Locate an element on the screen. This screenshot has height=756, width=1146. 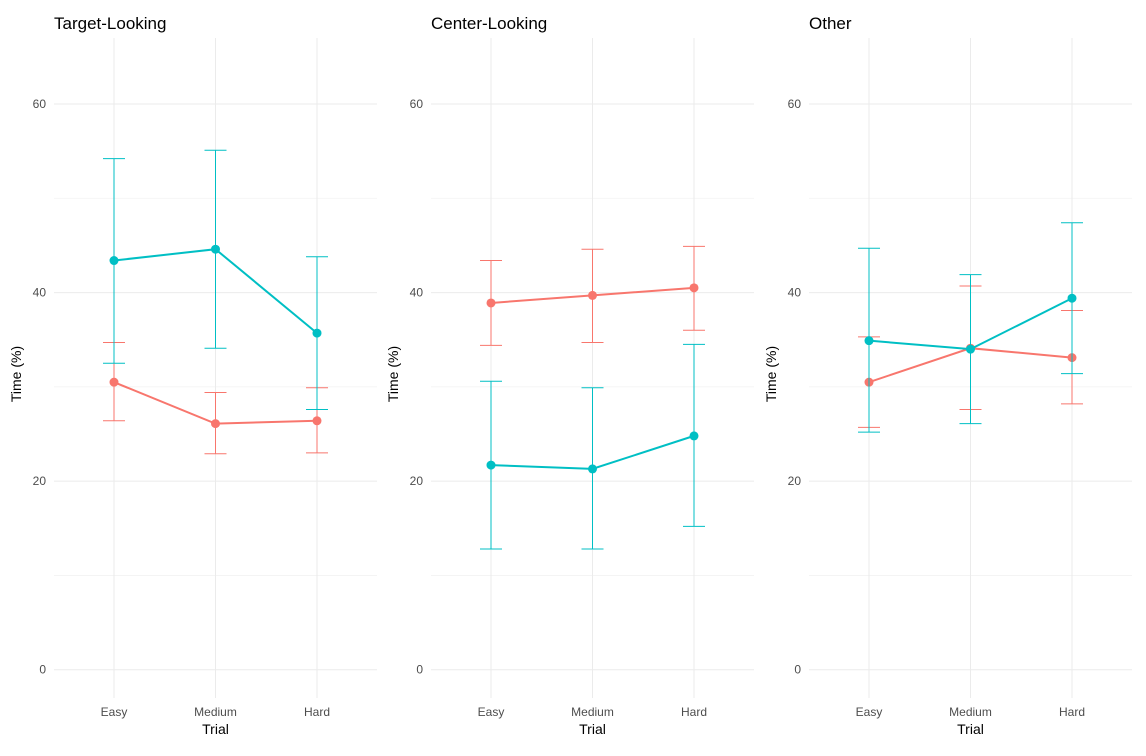
panel-title: Center-Looking is located at coordinates (489, 23).